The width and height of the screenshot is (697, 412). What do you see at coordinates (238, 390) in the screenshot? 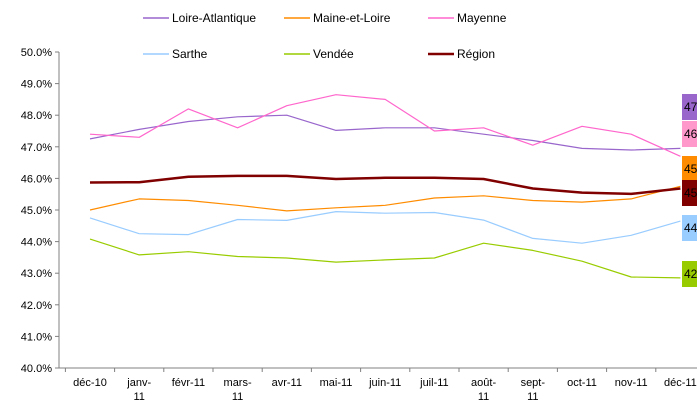
I see `x-tick-label: mars-11` at bounding box center [238, 390].